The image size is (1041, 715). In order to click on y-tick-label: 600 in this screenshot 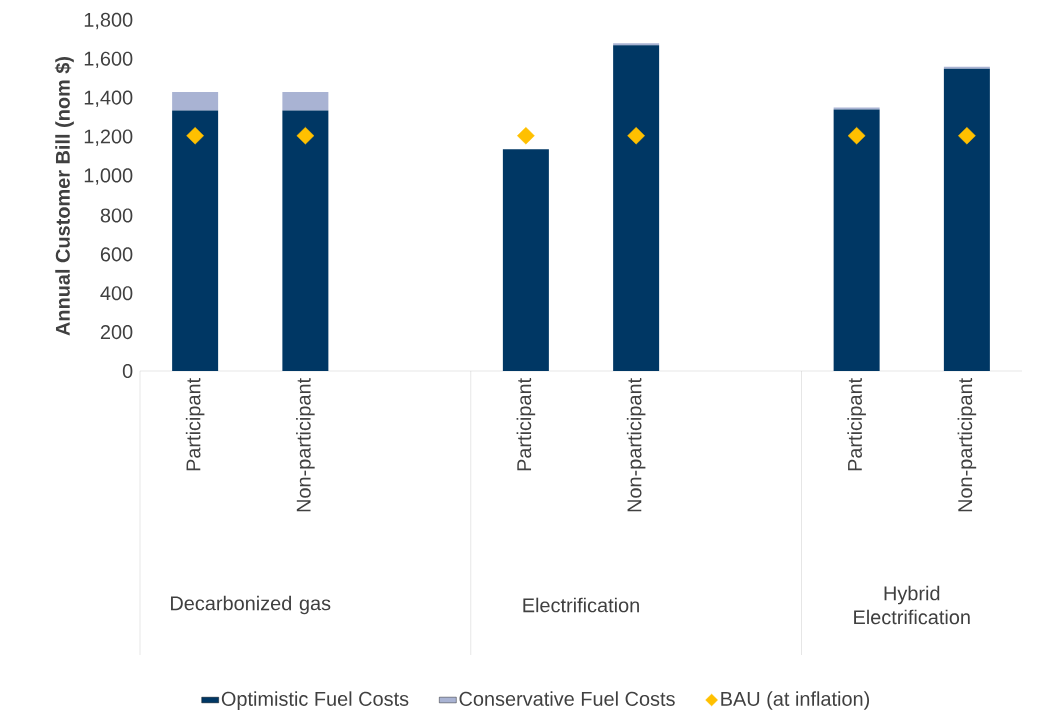, I will do `click(116, 254)`.